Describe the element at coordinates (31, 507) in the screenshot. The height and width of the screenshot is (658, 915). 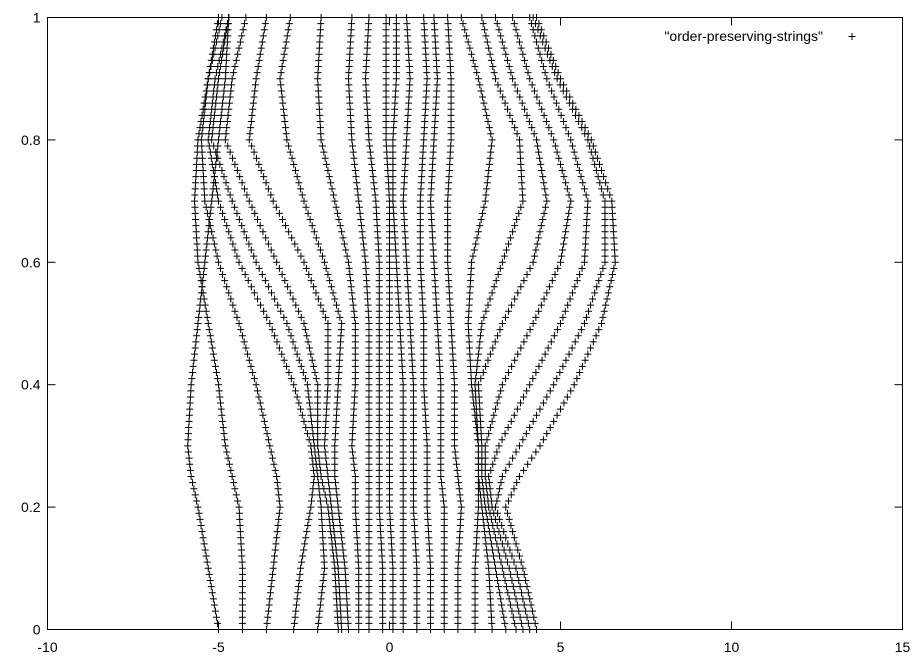
I see `y-tick-label: 0.2` at that location.